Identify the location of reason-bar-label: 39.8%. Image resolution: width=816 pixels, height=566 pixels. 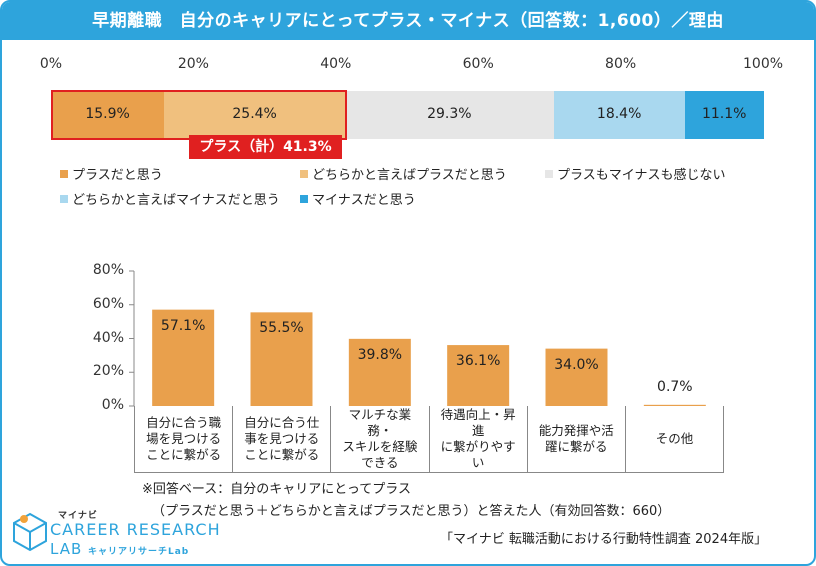
(380, 354).